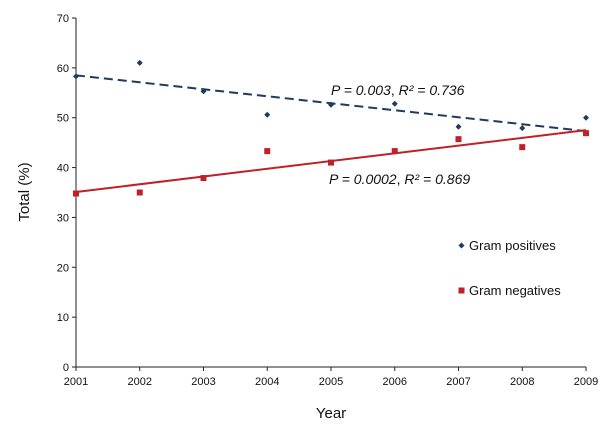  I want to click on legend-item-gram-positives: Gram positives, so click(507, 245).